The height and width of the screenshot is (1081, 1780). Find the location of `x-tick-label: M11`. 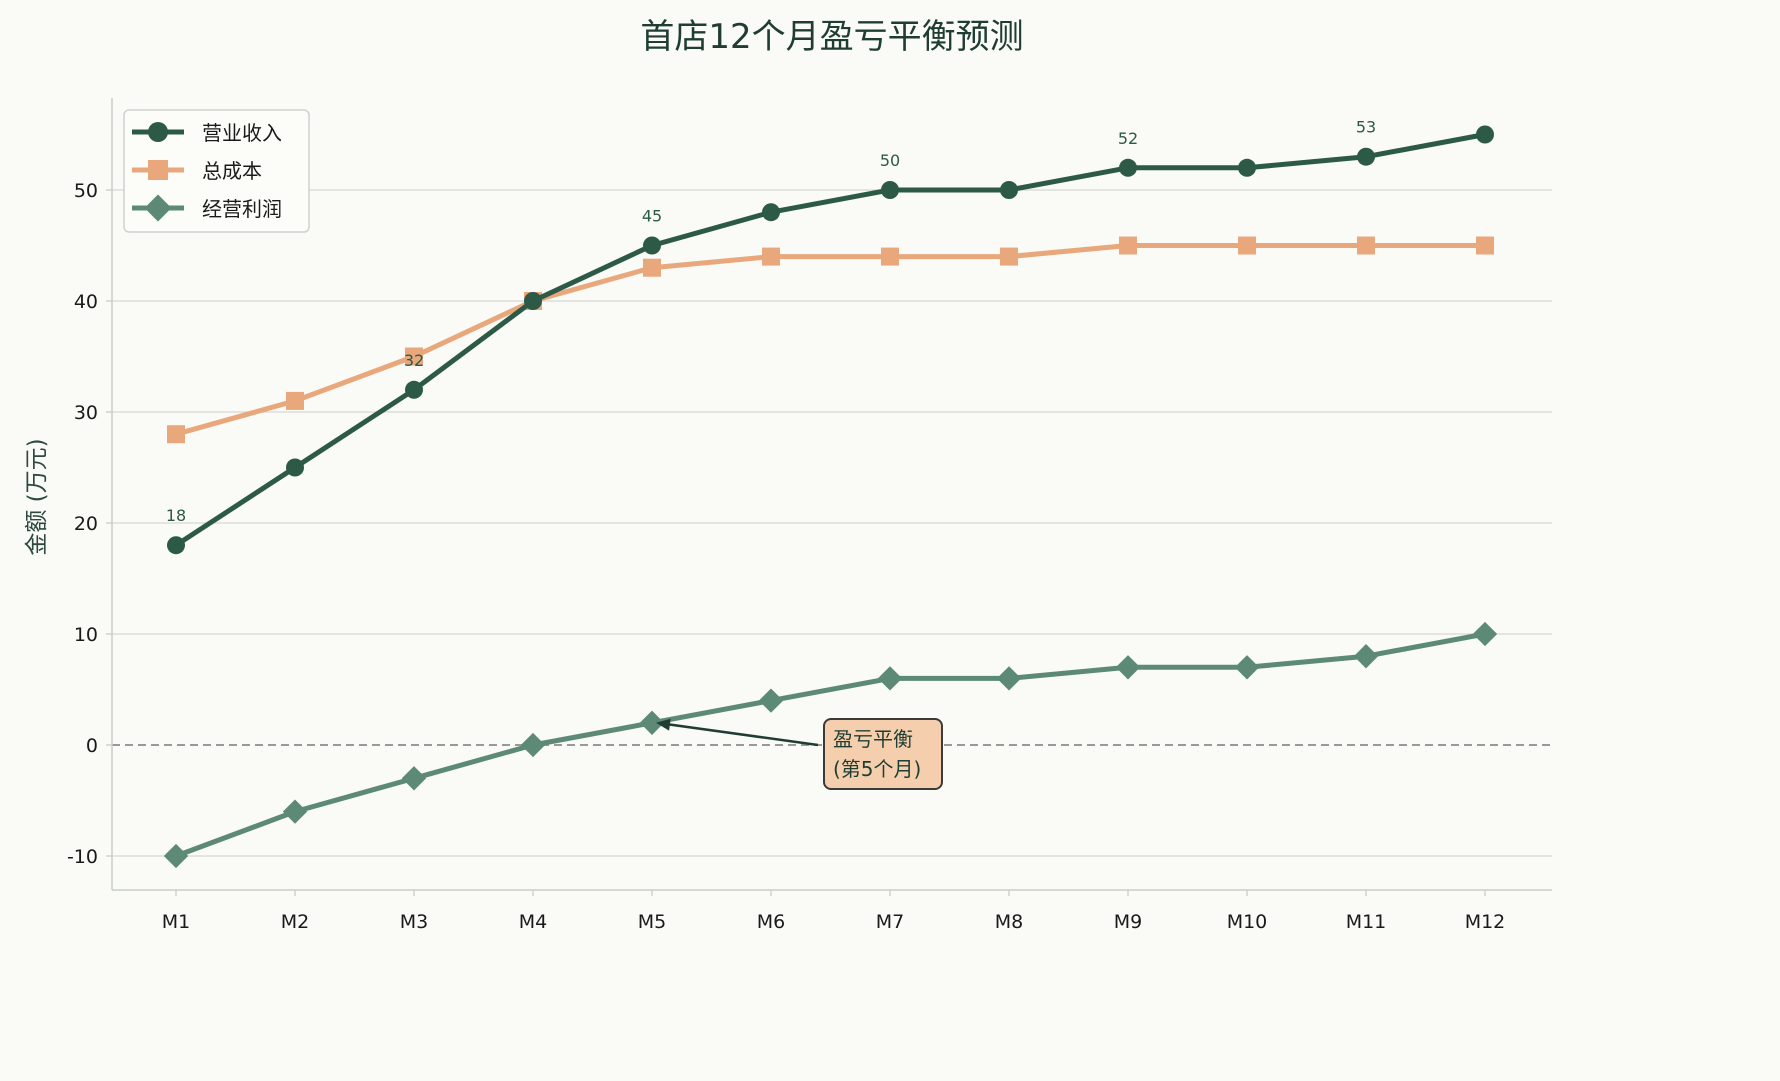

x-tick-label: M11 is located at coordinates (1366, 922).